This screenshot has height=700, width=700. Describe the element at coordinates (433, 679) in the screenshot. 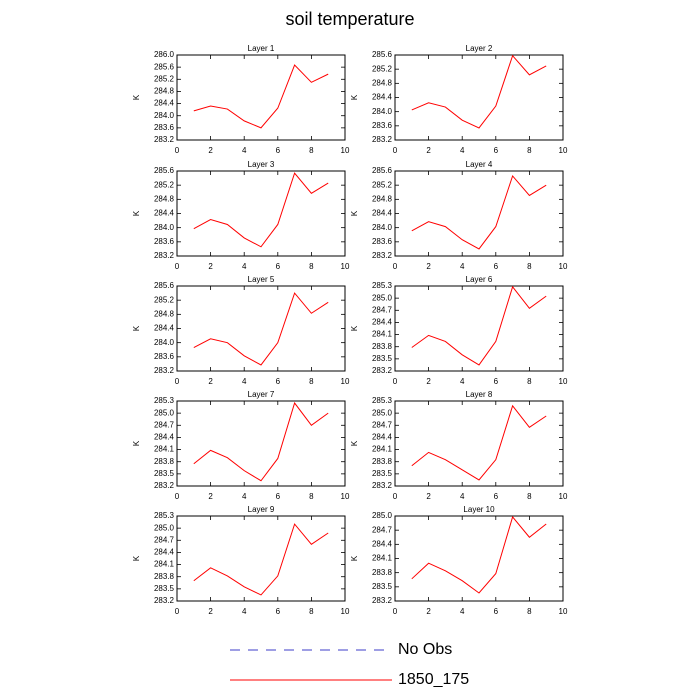

I see `legend-label: 1850_175` at that location.